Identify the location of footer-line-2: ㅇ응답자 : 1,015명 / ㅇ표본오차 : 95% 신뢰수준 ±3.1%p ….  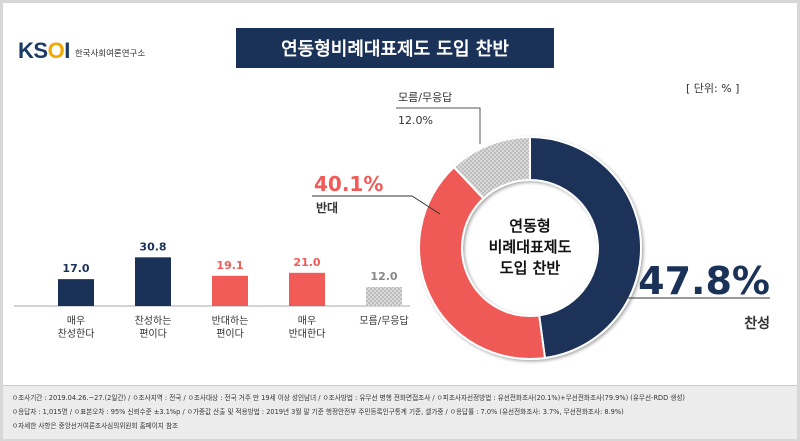
(318, 412).